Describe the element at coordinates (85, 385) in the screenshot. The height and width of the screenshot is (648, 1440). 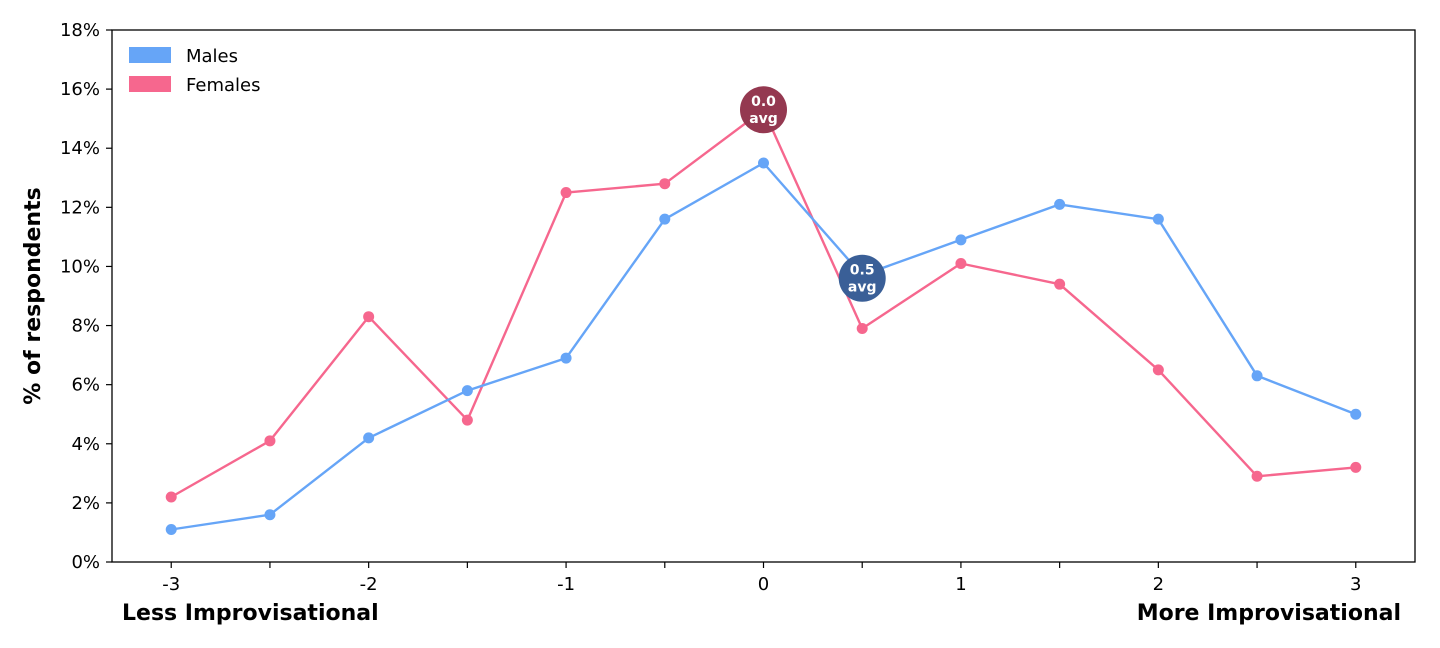
I see `y-tick-label: 6%` at that location.